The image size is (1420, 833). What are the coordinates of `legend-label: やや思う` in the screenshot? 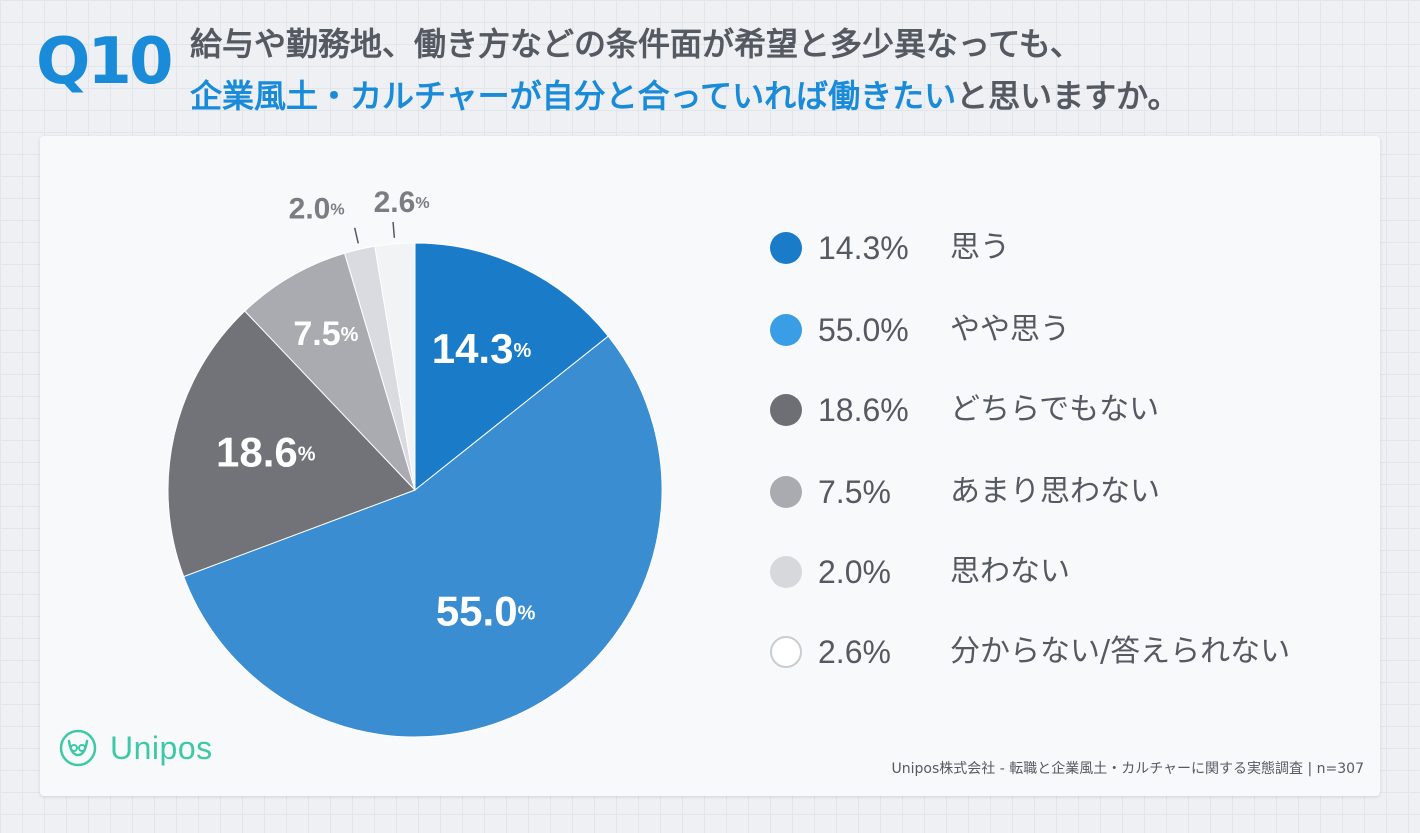 It's located at (1010, 329).